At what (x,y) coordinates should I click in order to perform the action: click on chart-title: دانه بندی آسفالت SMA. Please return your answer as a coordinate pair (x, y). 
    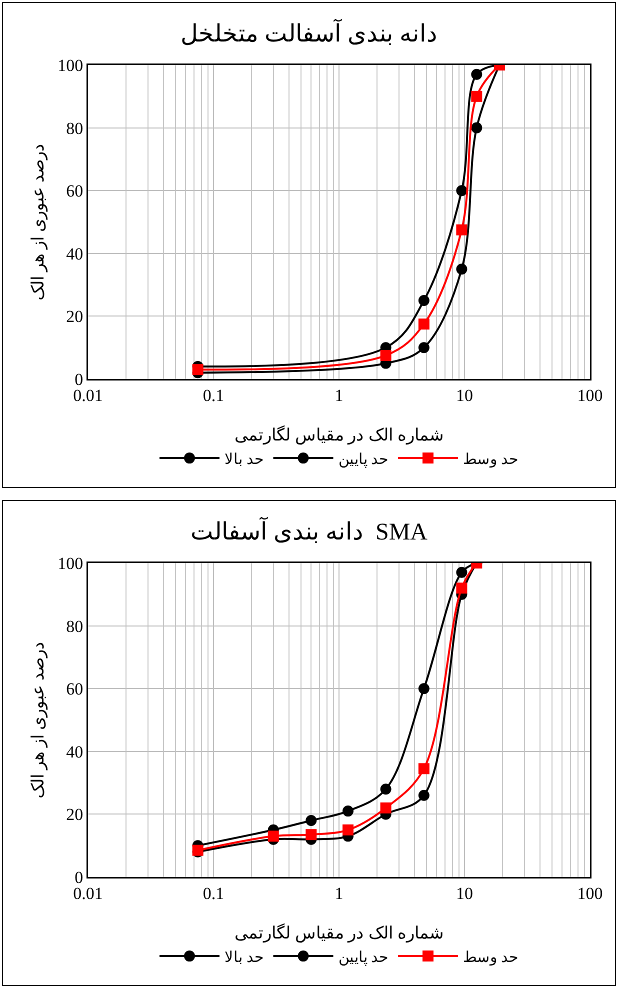
    Looking at the image, I should click on (309, 531).